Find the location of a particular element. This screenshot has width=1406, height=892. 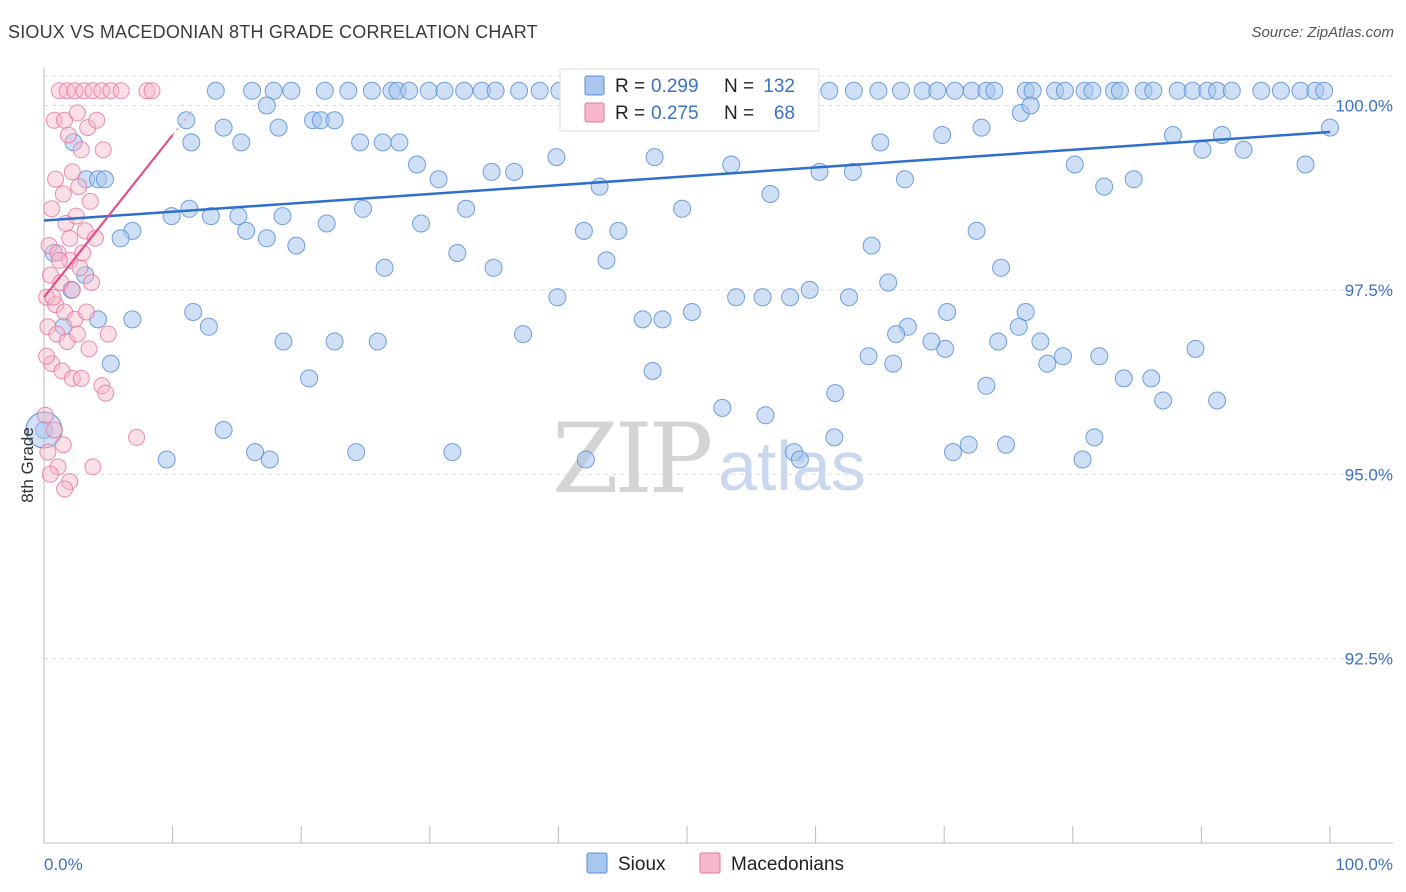

legend-n-value-macedonians: 68 is located at coordinates (784, 113).